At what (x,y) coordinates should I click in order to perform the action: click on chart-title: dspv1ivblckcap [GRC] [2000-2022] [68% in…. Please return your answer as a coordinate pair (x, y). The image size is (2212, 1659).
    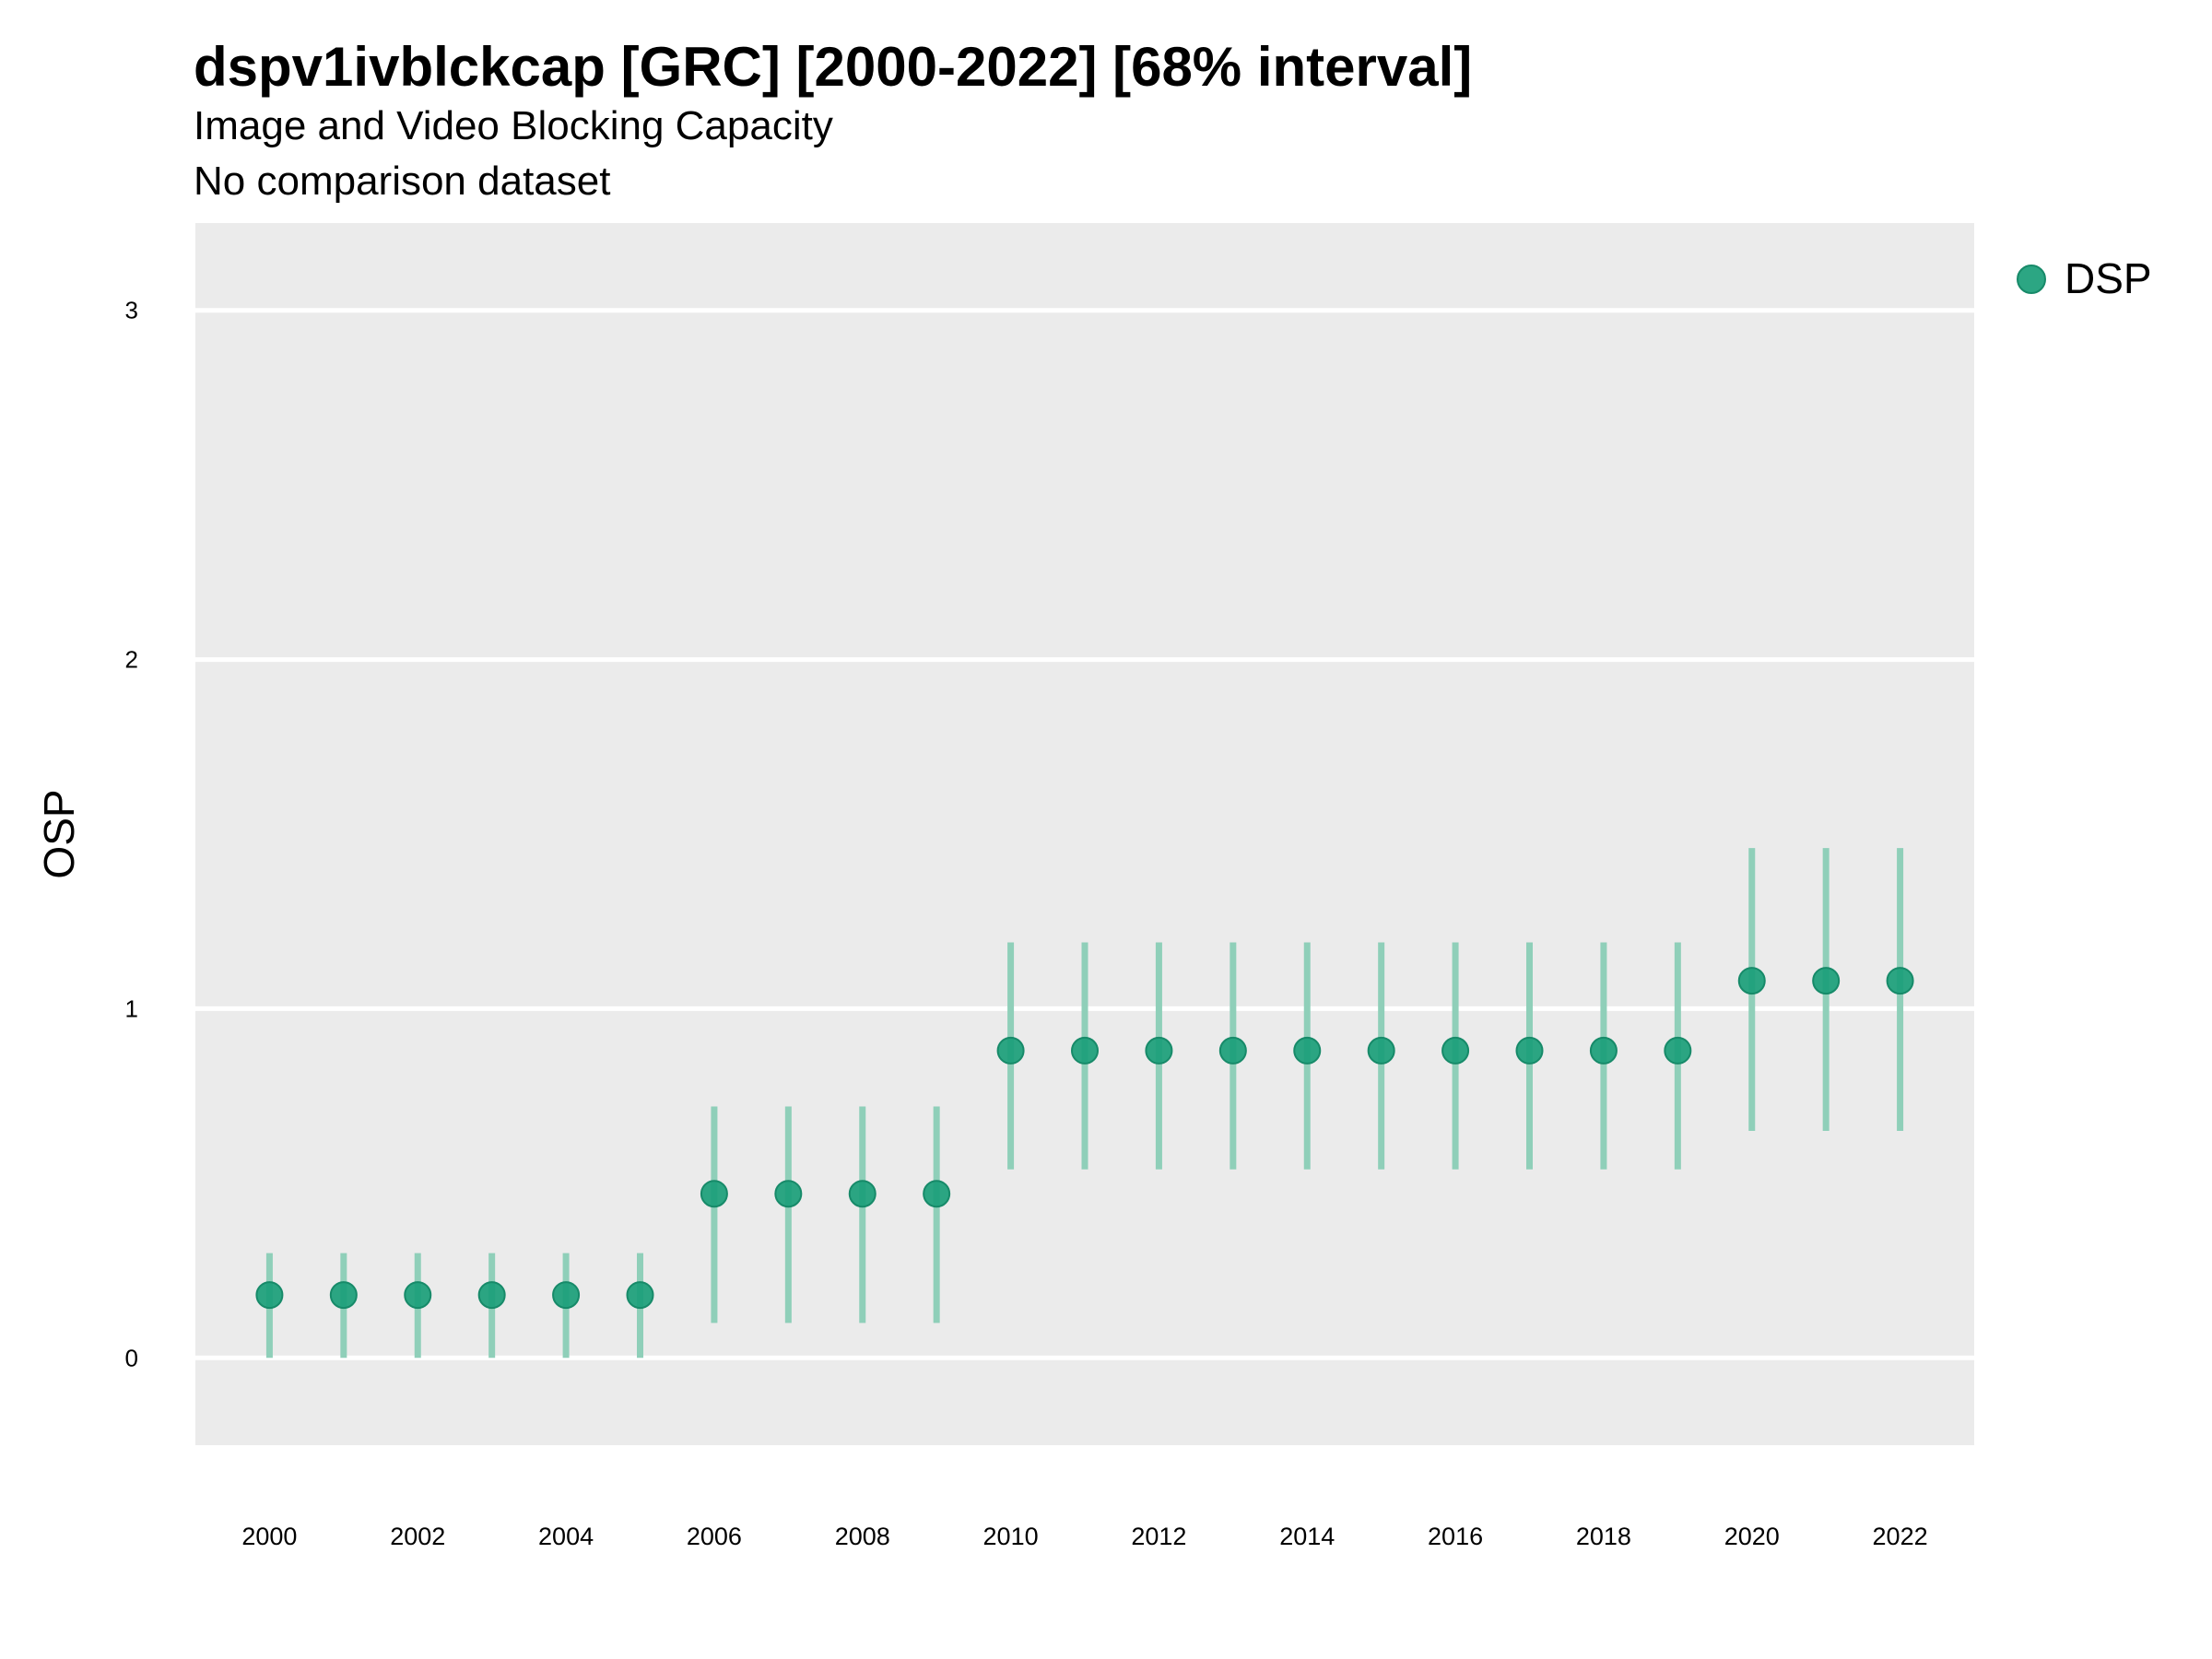
    Looking at the image, I should click on (833, 67).